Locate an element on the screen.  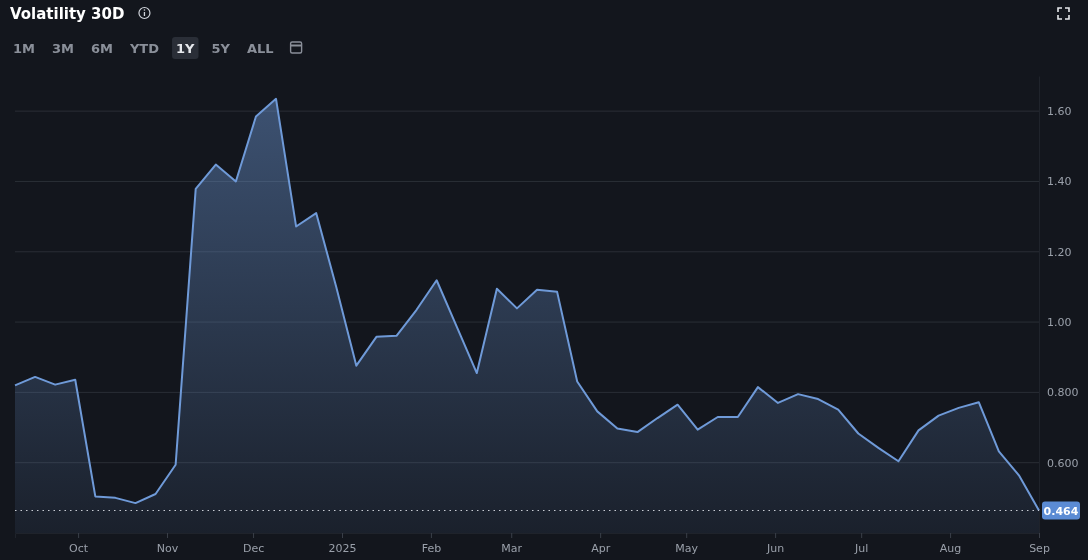
x-tick-label: Aug is located at coordinates (950, 548).